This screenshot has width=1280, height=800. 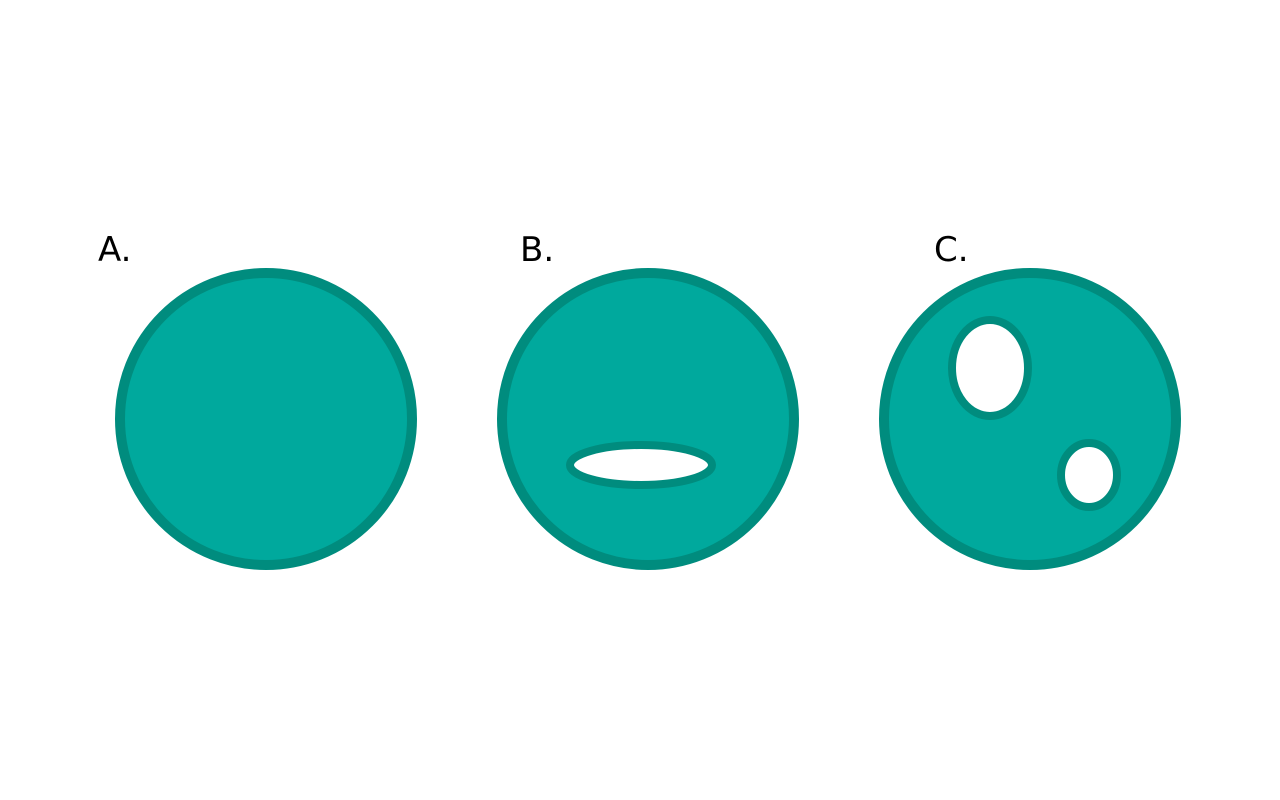 I want to click on panel-a: A., so click(x=257, y=400).